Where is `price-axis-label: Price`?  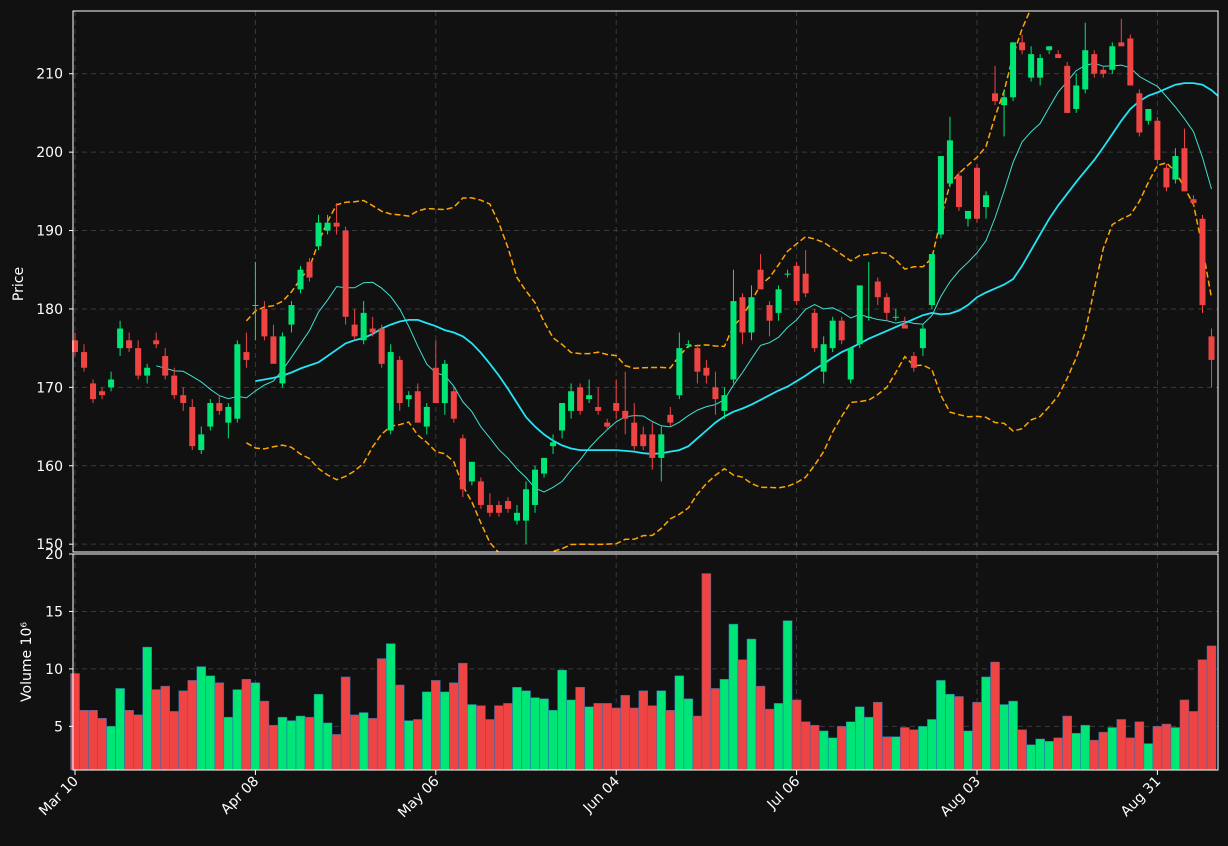 price-axis-label: Price is located at coordinates (19, 284).